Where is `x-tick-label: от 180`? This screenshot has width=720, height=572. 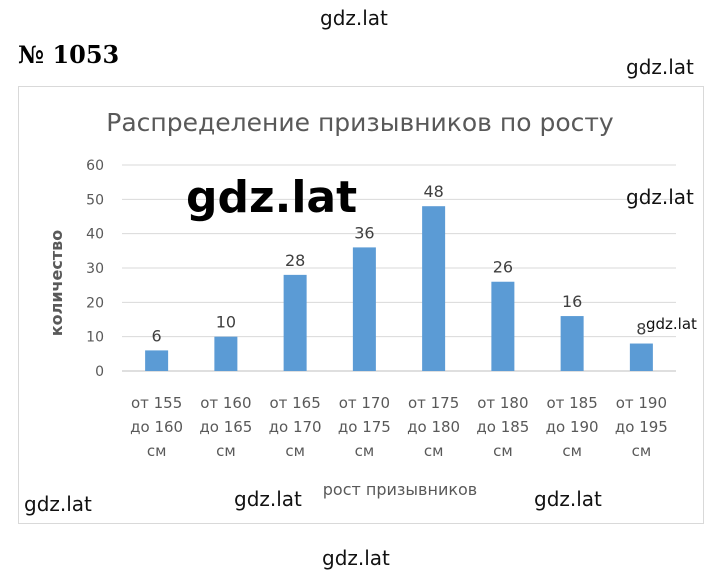
x-tick-label: от 180 is located at coordinates (502, 403).